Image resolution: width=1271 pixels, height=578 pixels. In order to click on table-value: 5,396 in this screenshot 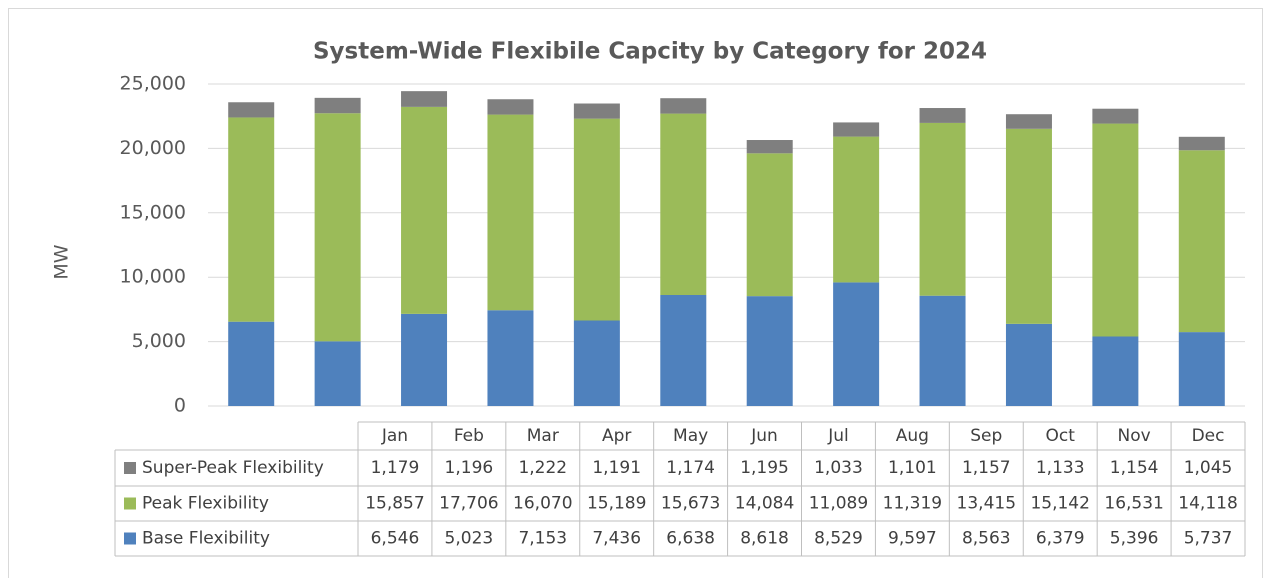, I will do `click(1134, 539)`.